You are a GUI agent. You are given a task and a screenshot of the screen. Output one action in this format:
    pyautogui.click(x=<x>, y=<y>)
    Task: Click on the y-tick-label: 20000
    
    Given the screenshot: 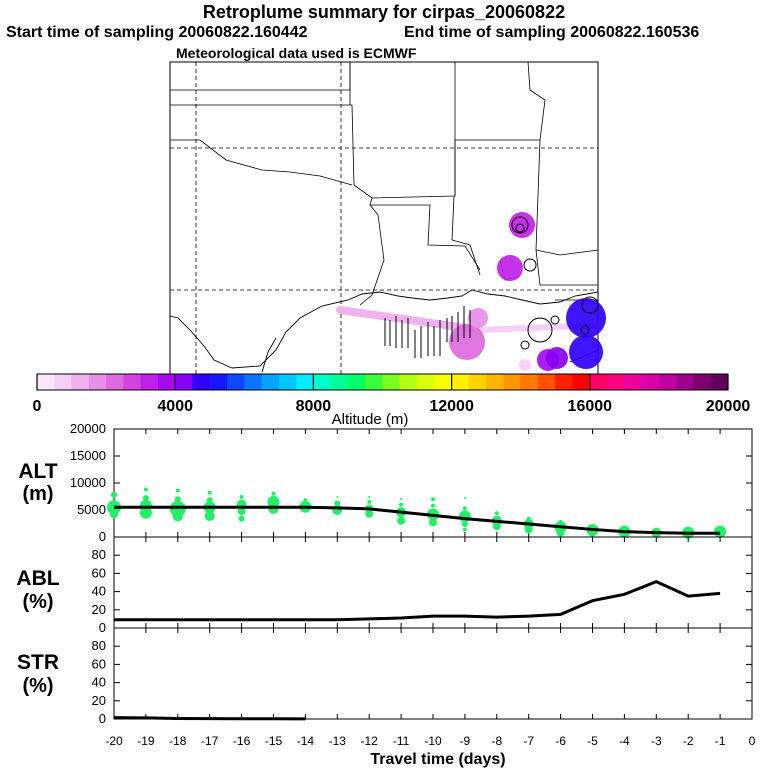 What is the action you would take?
    pyautogui.click(x=88, y=428)
    